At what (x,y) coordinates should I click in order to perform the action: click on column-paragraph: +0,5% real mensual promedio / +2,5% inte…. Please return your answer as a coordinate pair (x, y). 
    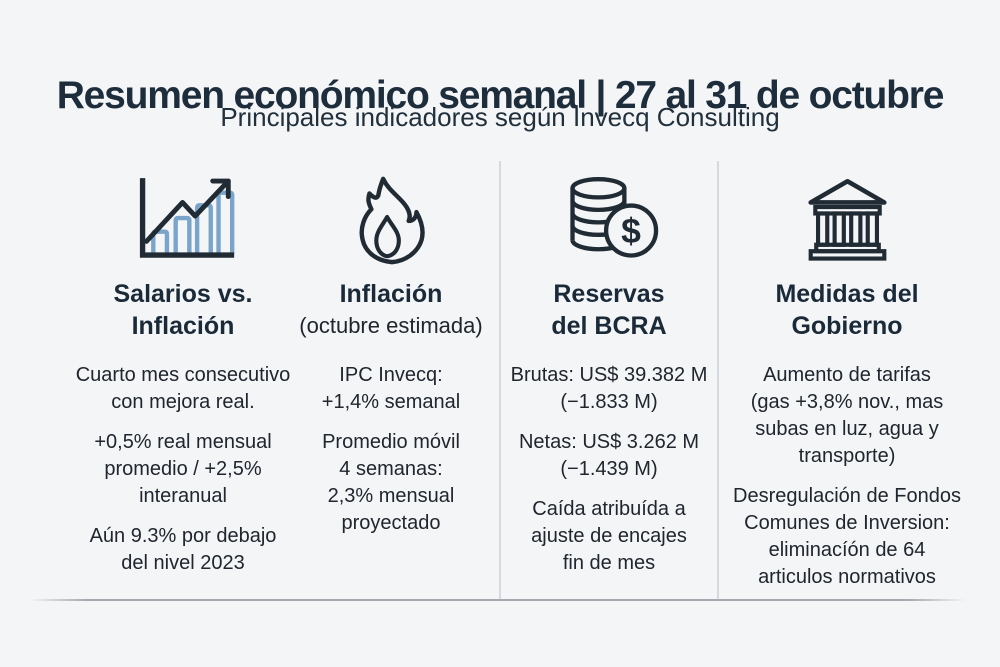
    Looking at the image, I should click on (183, 469).